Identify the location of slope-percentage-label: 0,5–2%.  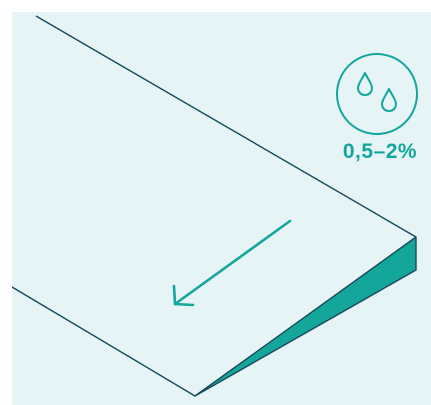
(380, 151).